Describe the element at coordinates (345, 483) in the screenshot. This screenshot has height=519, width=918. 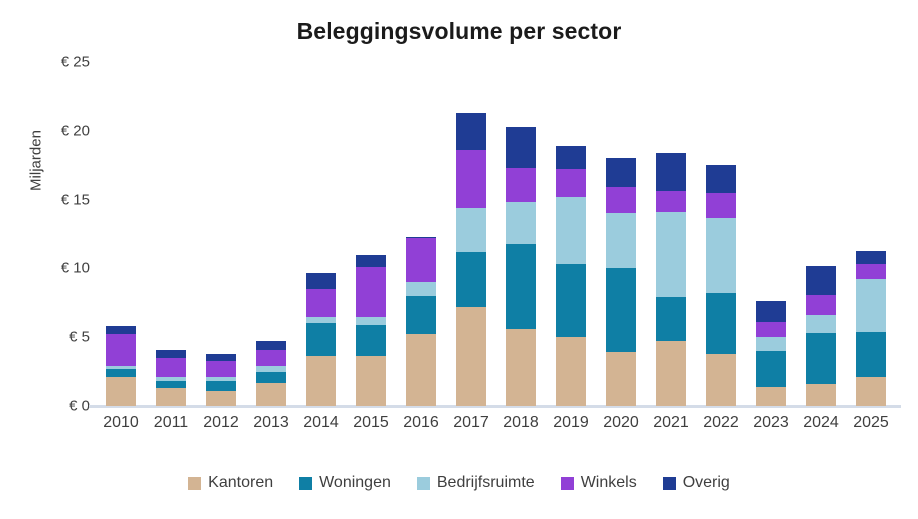
I see `legend-item-woningen: Woningen` at that location.